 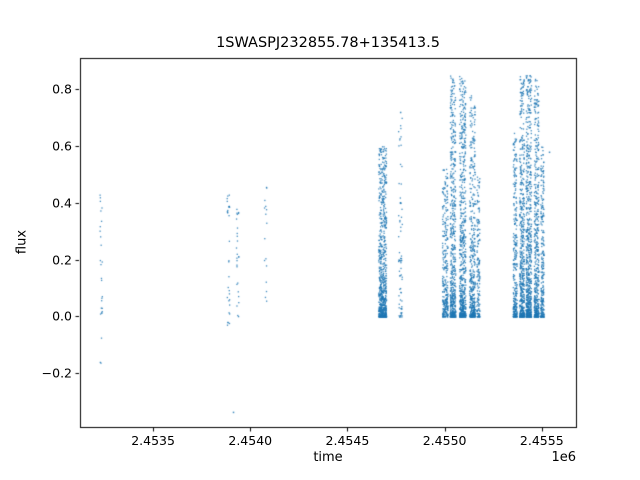 What do you see at coordinates (250, 440) in the screenshot?
I see `x-tick-label: 2.4540` at bounding box center [250, 440].